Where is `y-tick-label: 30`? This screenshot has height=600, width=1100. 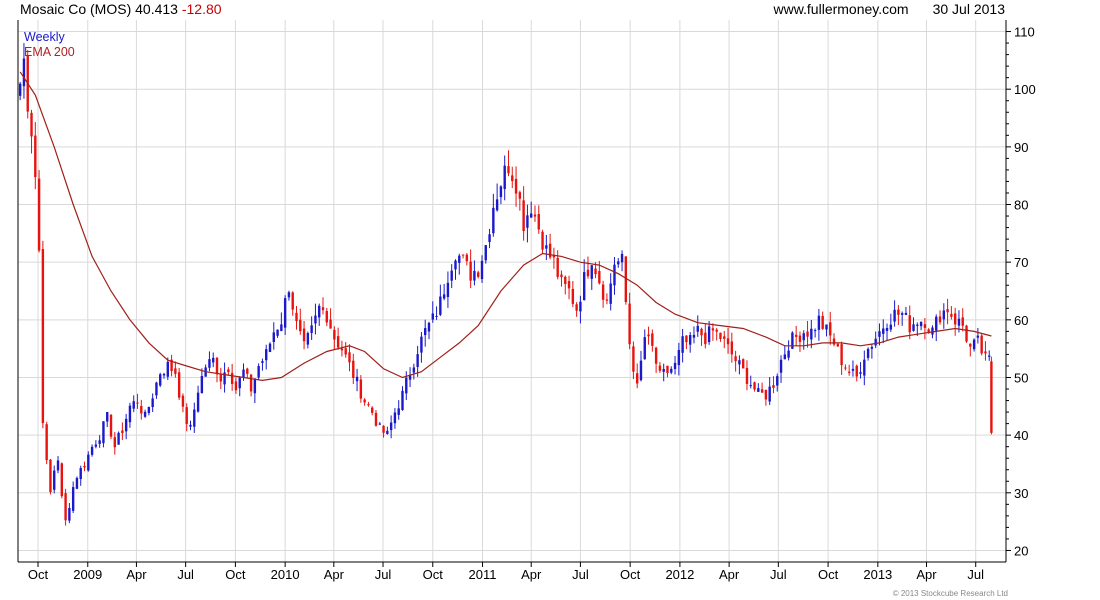 y-tick-label: 30 is located at coordinates (1021, 493).